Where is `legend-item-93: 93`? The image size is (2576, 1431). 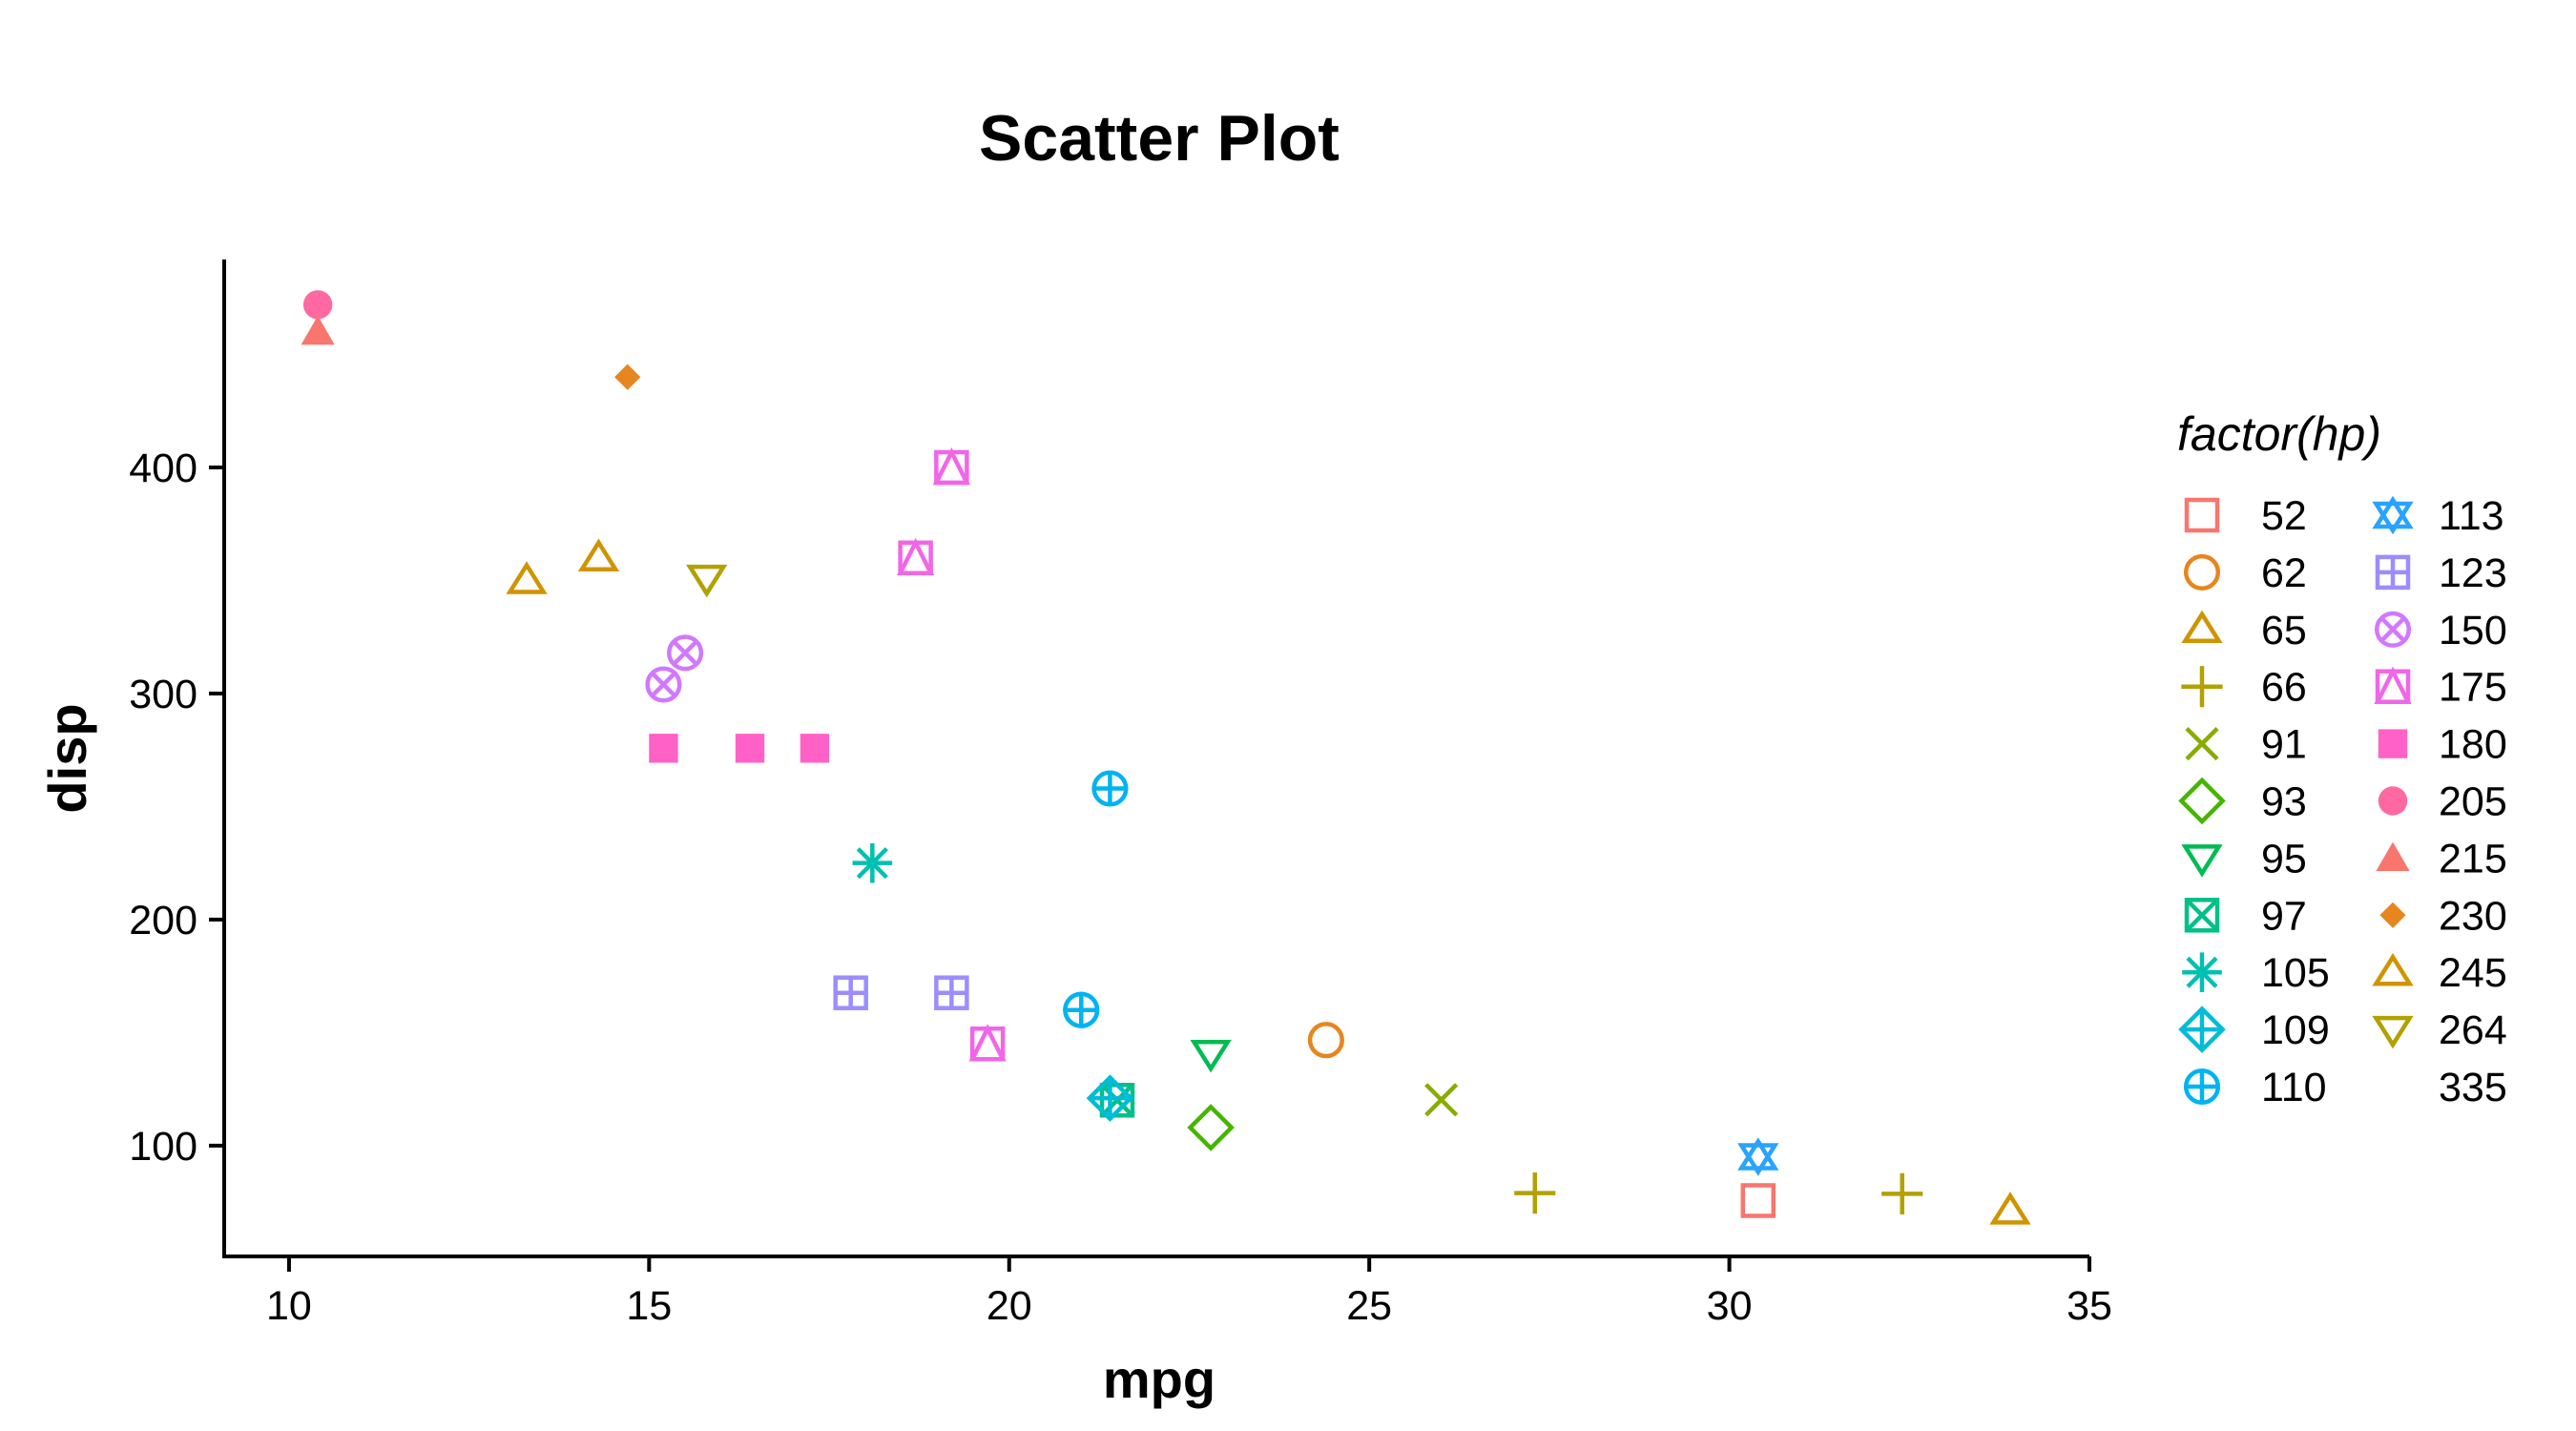 legend-item-93: 93 is located at coordinates (2242, 801).